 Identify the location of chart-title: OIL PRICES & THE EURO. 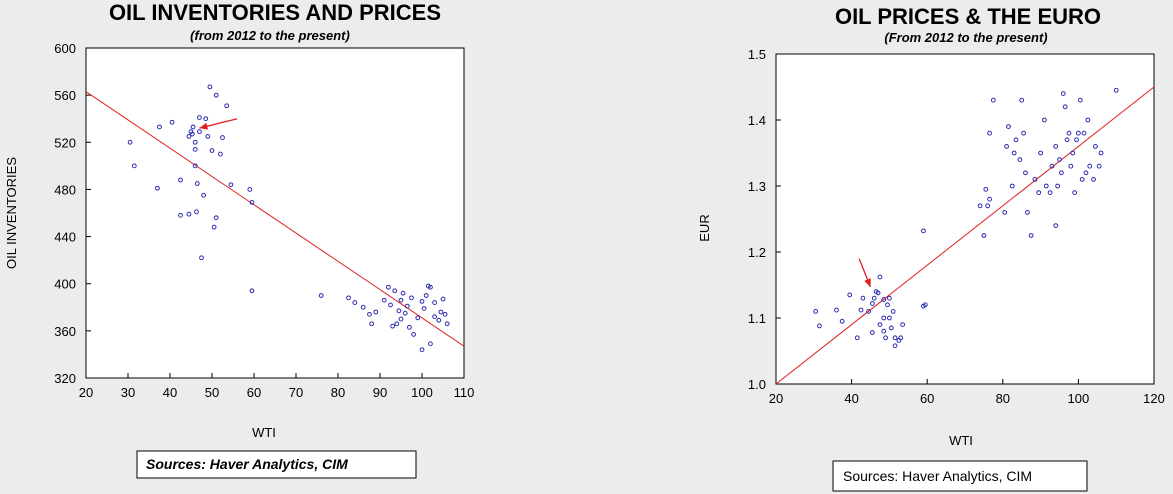
(968, 16).